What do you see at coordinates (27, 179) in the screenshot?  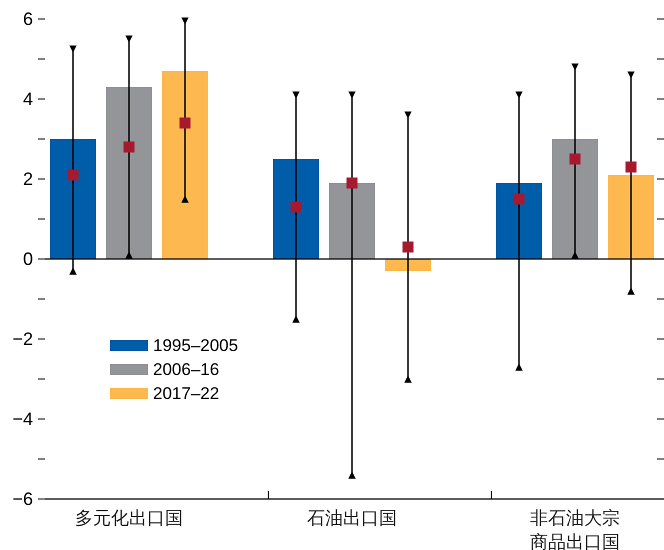 I see `y-tick-label: 2` at bounding box center [27, 179].